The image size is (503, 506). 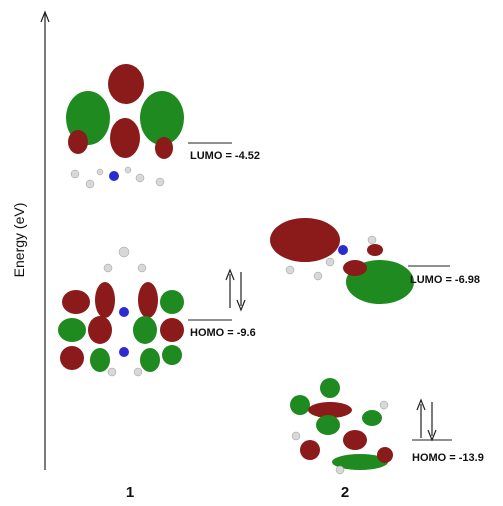 What do you see at coordinates (223, 333) in the screenshot?
I see `level-label: HOMO = -9.6` at bounding box center [223, 333].